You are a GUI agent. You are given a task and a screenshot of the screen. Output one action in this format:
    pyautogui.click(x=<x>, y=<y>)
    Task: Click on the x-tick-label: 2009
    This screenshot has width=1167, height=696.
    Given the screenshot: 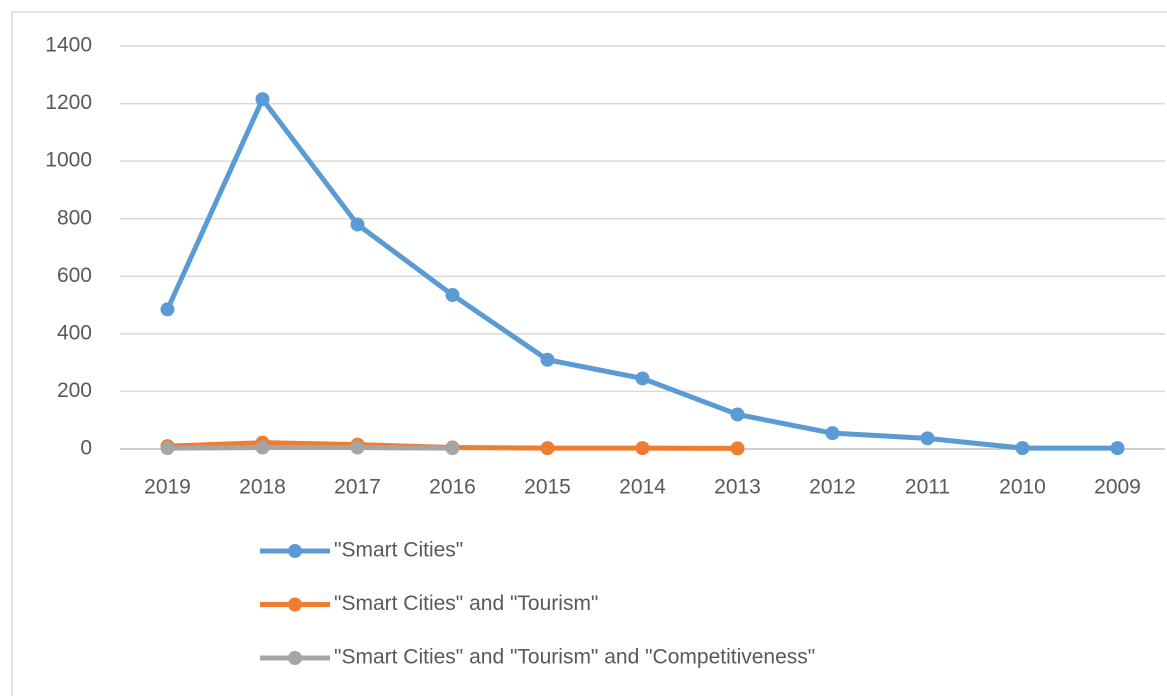 What is the action you would take?
    pyautogui.click(x=1117, y=487)
    